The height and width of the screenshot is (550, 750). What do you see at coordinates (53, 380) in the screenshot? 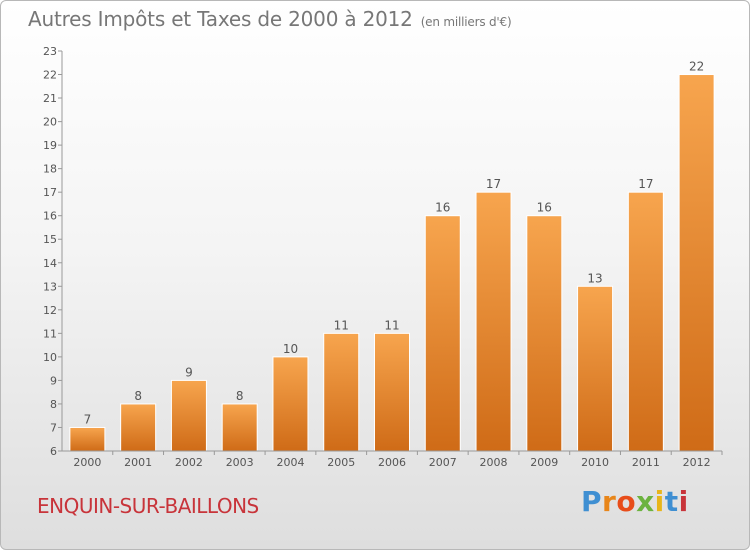
I see `y-tick-label: 9` at bounding box center [53, 380].